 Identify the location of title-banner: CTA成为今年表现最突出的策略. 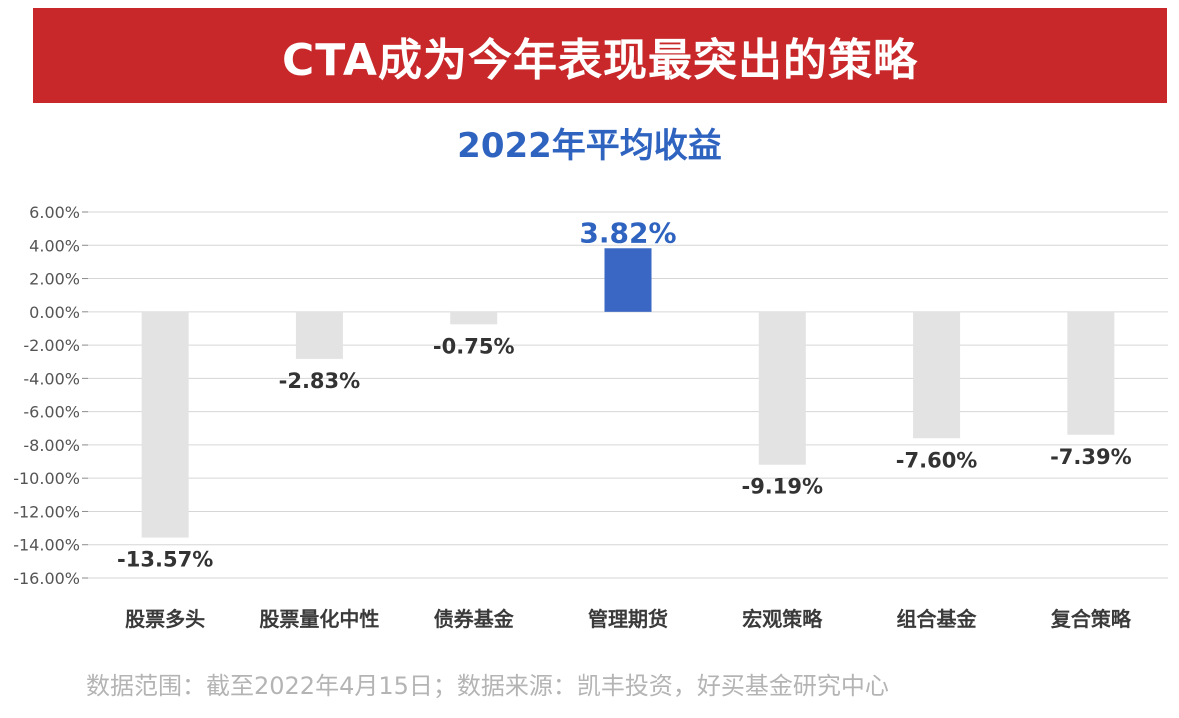
(600, 55).